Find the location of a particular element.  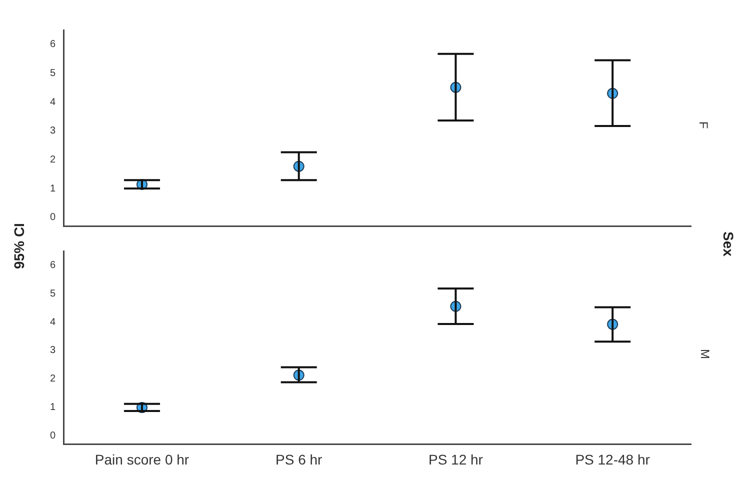

x-tick-label: PS 6 hr is located at coordinates (299, 459).